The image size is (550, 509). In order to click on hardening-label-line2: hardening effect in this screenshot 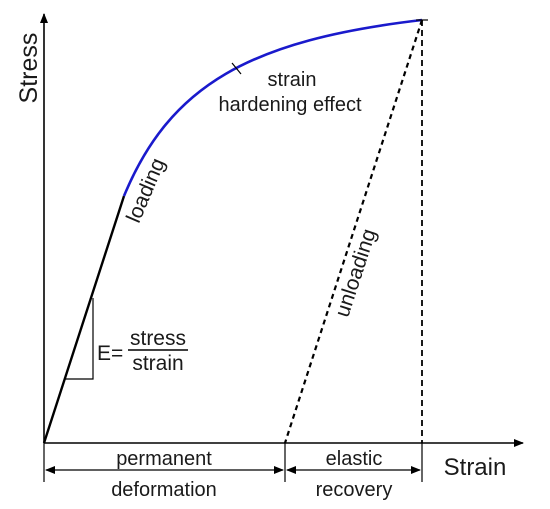, I will do `click(290, 105)`.